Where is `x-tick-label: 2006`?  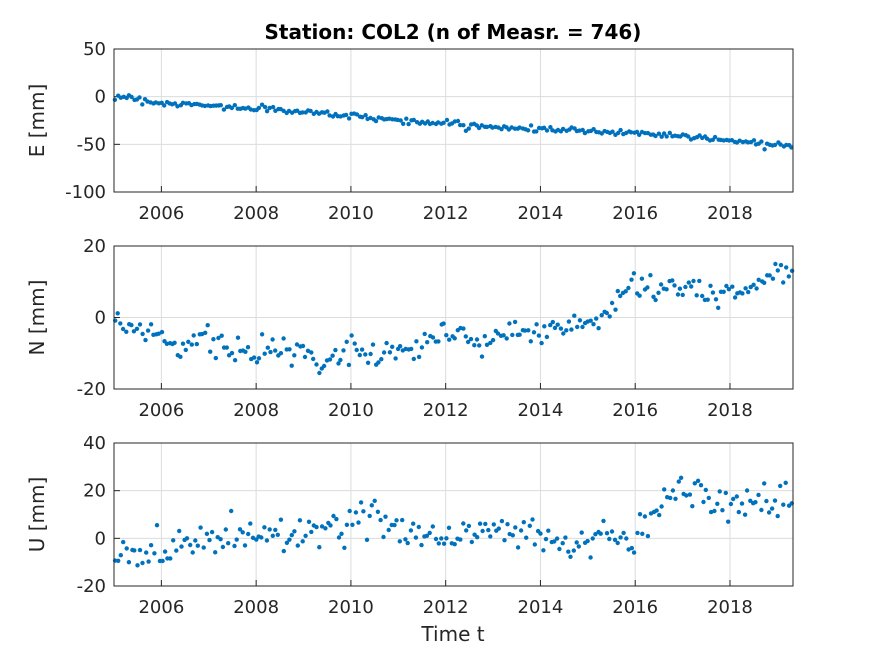 x-tick-label: 2006 is located at coordinates (161, 410).